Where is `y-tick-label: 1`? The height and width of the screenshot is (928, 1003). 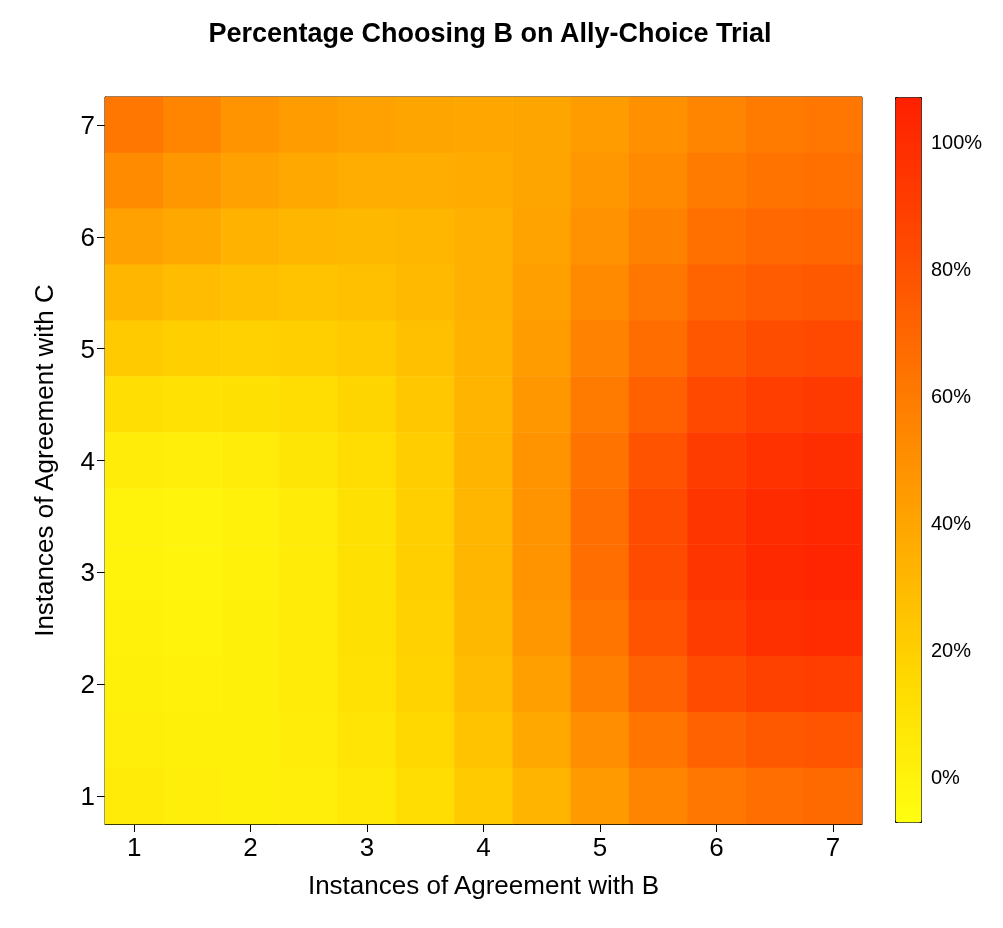
y-tick-label: 1 is located at coordinates (87, 796).